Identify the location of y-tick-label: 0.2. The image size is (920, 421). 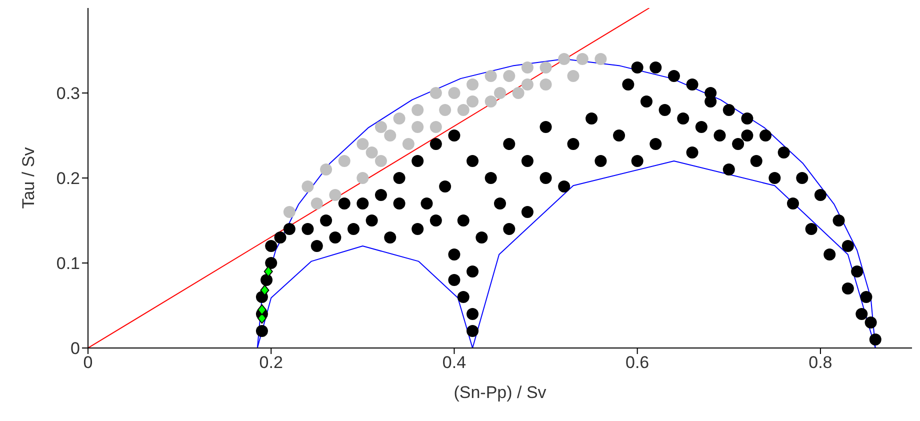
(68, 178).